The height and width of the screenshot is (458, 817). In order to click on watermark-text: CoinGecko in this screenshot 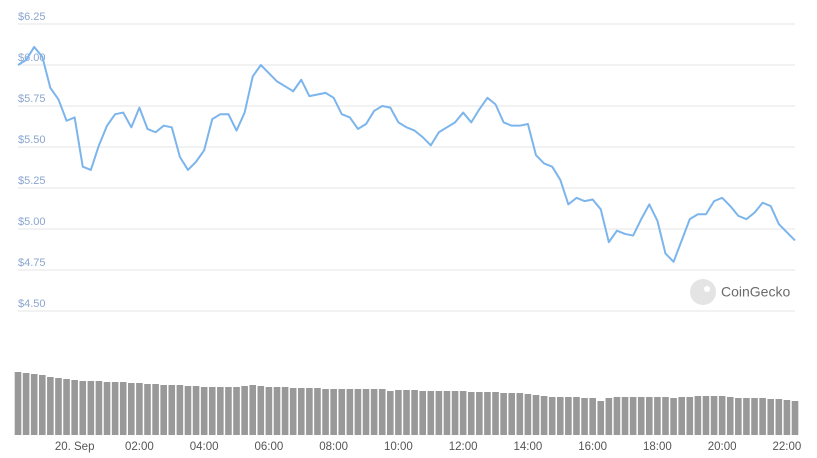, I will do `click(755, 292)`.